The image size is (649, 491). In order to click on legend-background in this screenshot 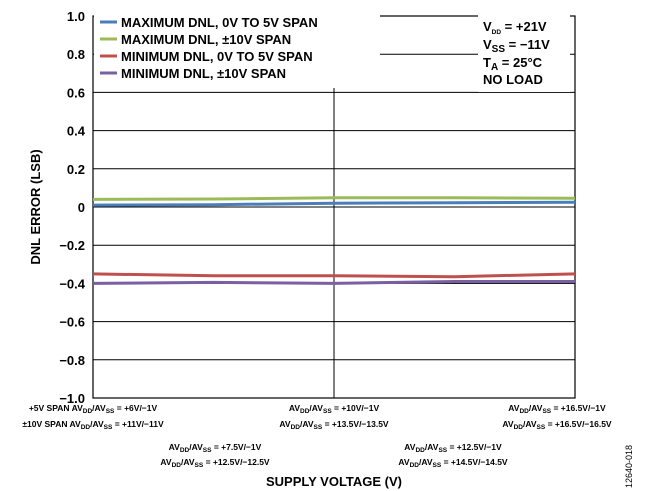, I will do `click(237, 50)`.